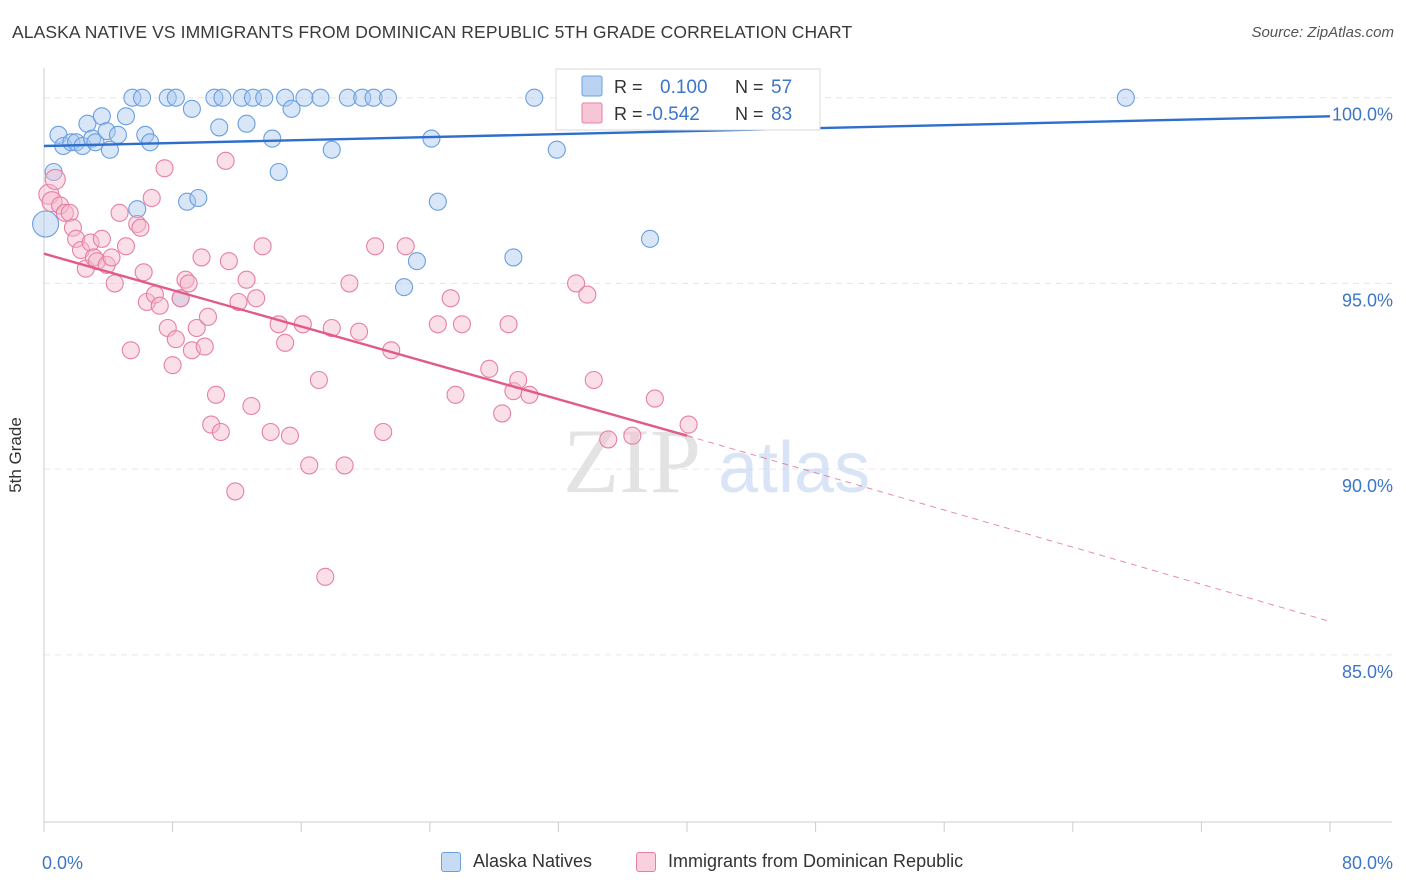 This screenshot has height=892, width=1406. Describe the element at coordinates (1322, 32) in the screenshot. I see `source-label: Source: ZipAtlas.com` at that location.